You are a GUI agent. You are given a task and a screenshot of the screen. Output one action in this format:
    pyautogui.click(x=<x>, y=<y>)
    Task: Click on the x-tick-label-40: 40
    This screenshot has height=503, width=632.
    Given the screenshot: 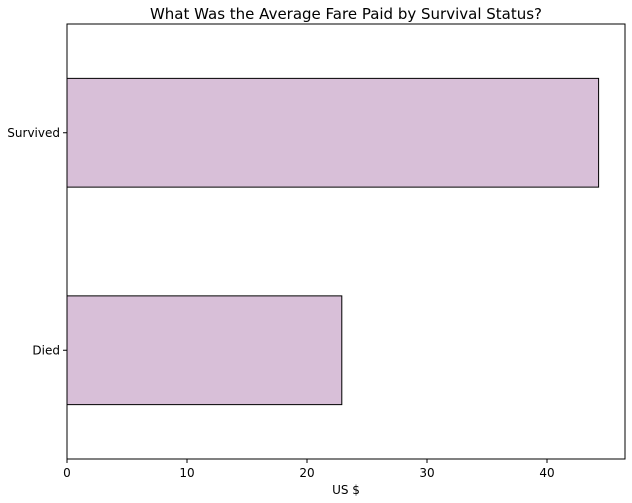 What is the action you would take?
    pyautogui.click(x=546, y=473)
    